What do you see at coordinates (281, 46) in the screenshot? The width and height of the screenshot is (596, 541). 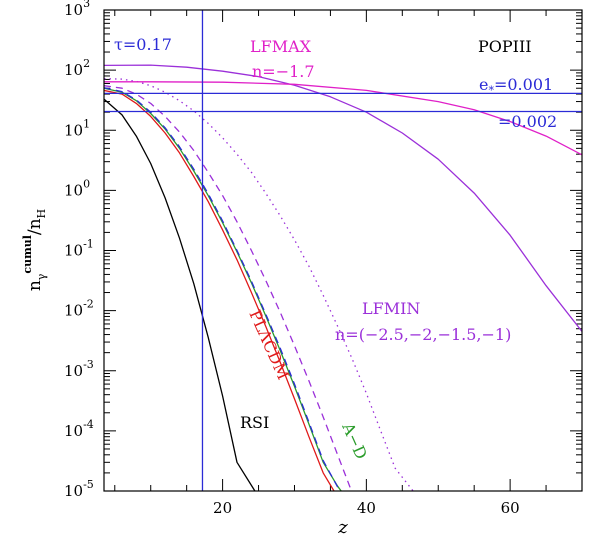 I see `lfmax-label: LFMAX` at bounding box center [281, 46].